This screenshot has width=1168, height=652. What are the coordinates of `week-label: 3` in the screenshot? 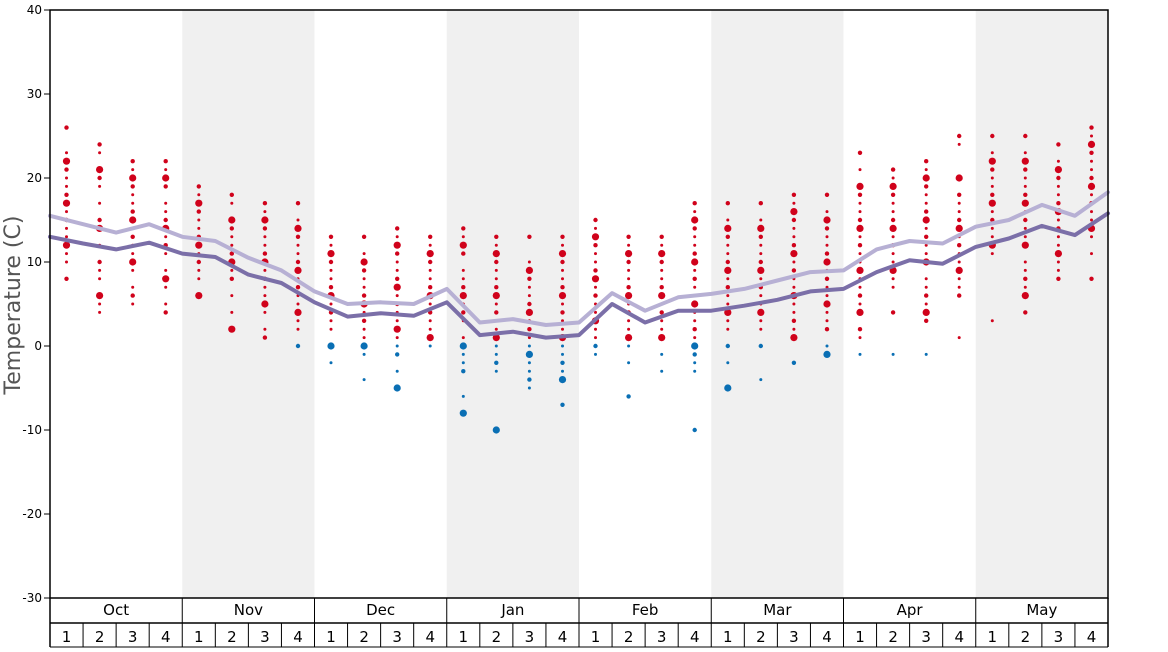 It's located at (265, 637).